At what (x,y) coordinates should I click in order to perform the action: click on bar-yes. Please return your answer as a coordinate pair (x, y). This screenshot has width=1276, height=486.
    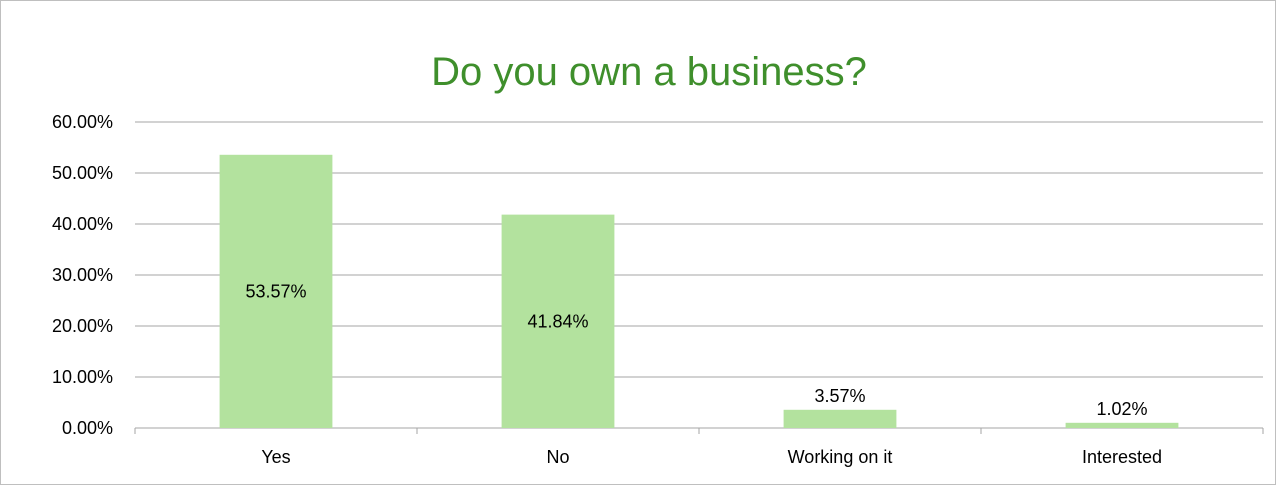
    Looking at the image, I should click on (276, 291).